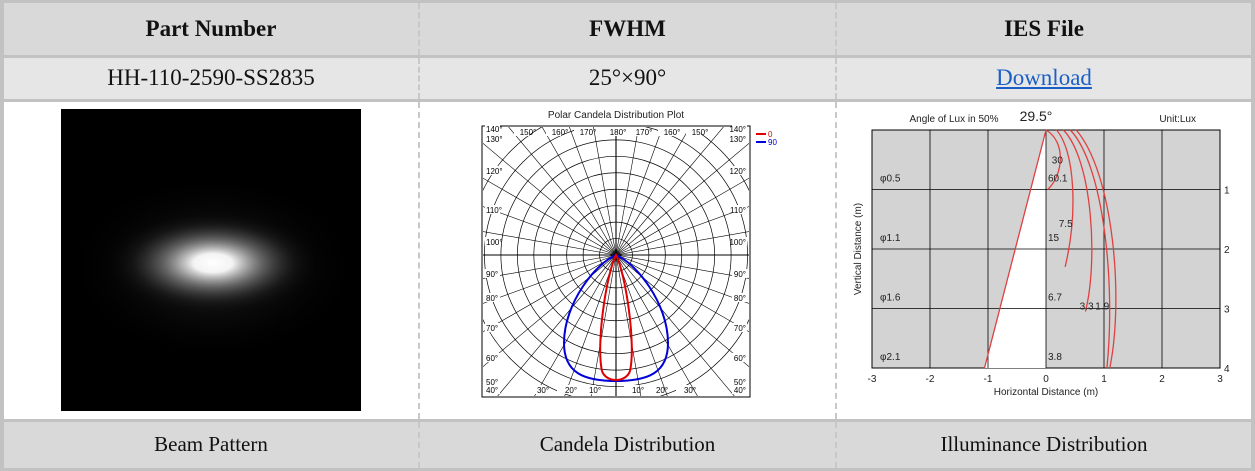 This screenshot has height=471, width=1255. Describe the element at coordinates (494, 129) in the screenshot. I see `polar-left-angle-label: 140°` at that location.